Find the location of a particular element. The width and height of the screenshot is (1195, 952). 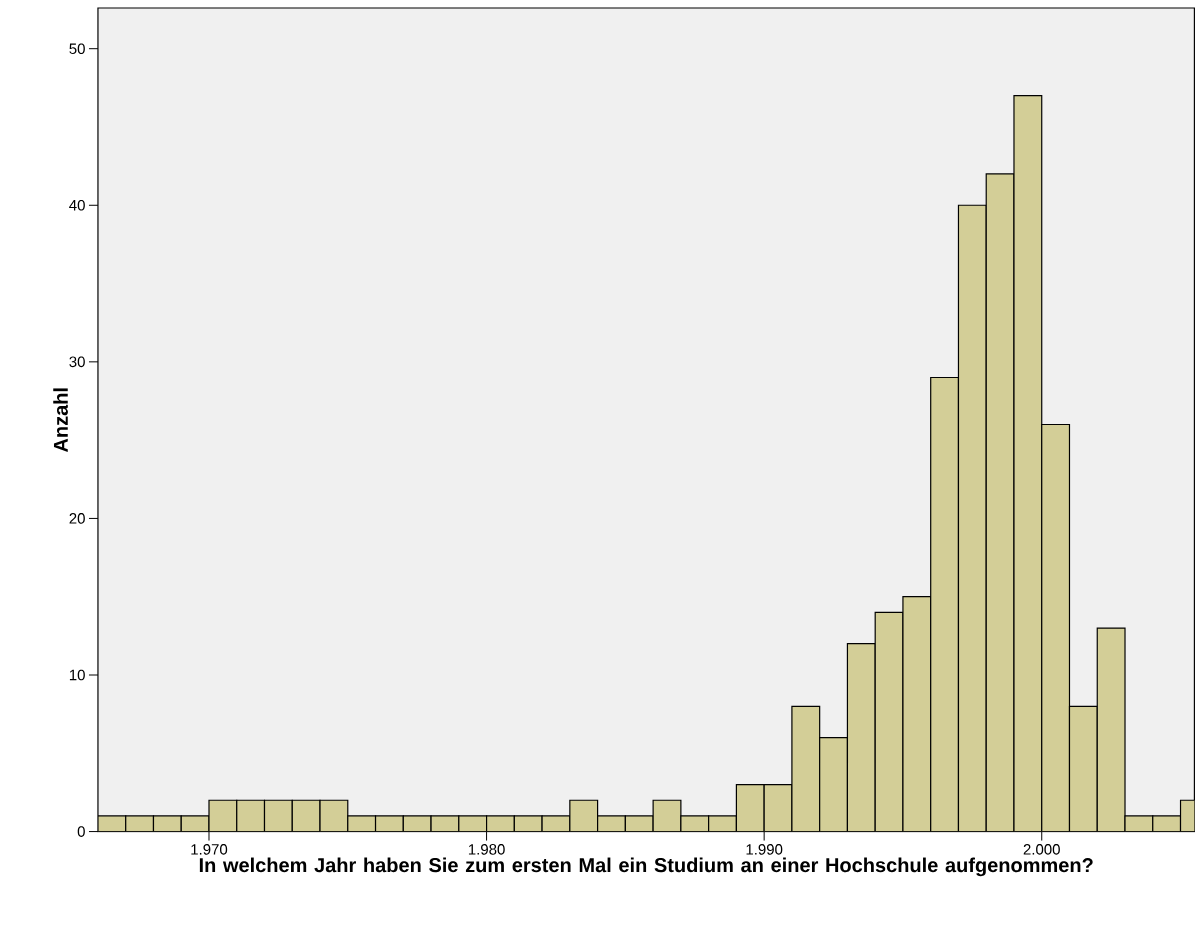

y-tick-label: 20 is located at coordinates (77, 518).